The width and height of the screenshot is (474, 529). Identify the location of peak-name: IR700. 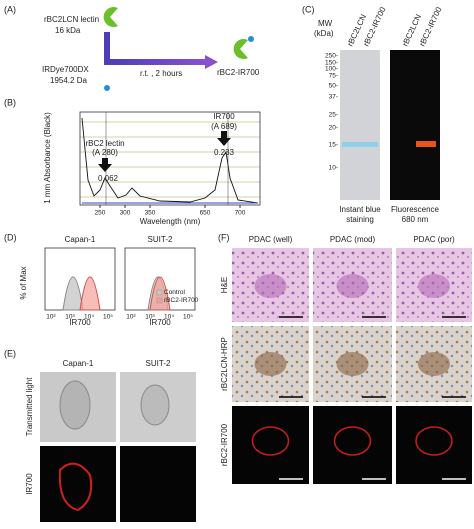
(224, 116).